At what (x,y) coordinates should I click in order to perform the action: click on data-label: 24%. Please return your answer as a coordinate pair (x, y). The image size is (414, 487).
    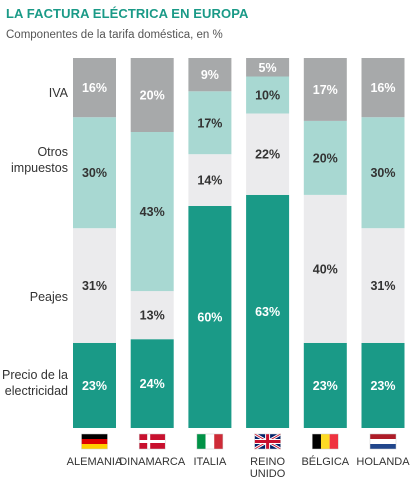
    Looking at the image, I should click on (152, 384).